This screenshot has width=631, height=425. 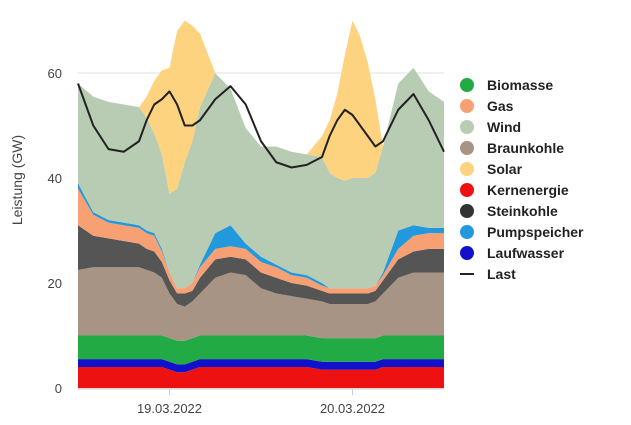 I want to click on y-axis-label: Leistung (GW), so click(x=17, y=180).